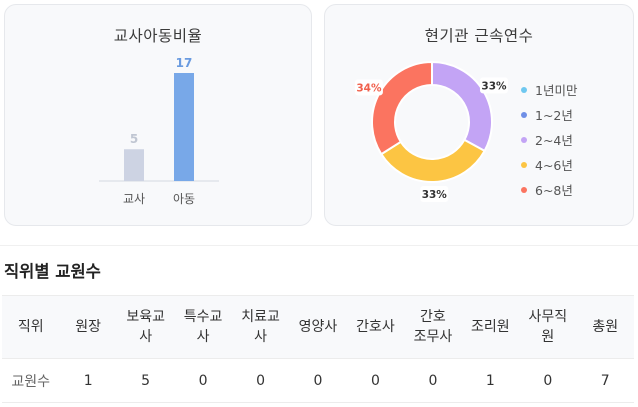 This screenshot has width=638, height=407. I want to click on legend-label: 4~6년, so click(554, 165).